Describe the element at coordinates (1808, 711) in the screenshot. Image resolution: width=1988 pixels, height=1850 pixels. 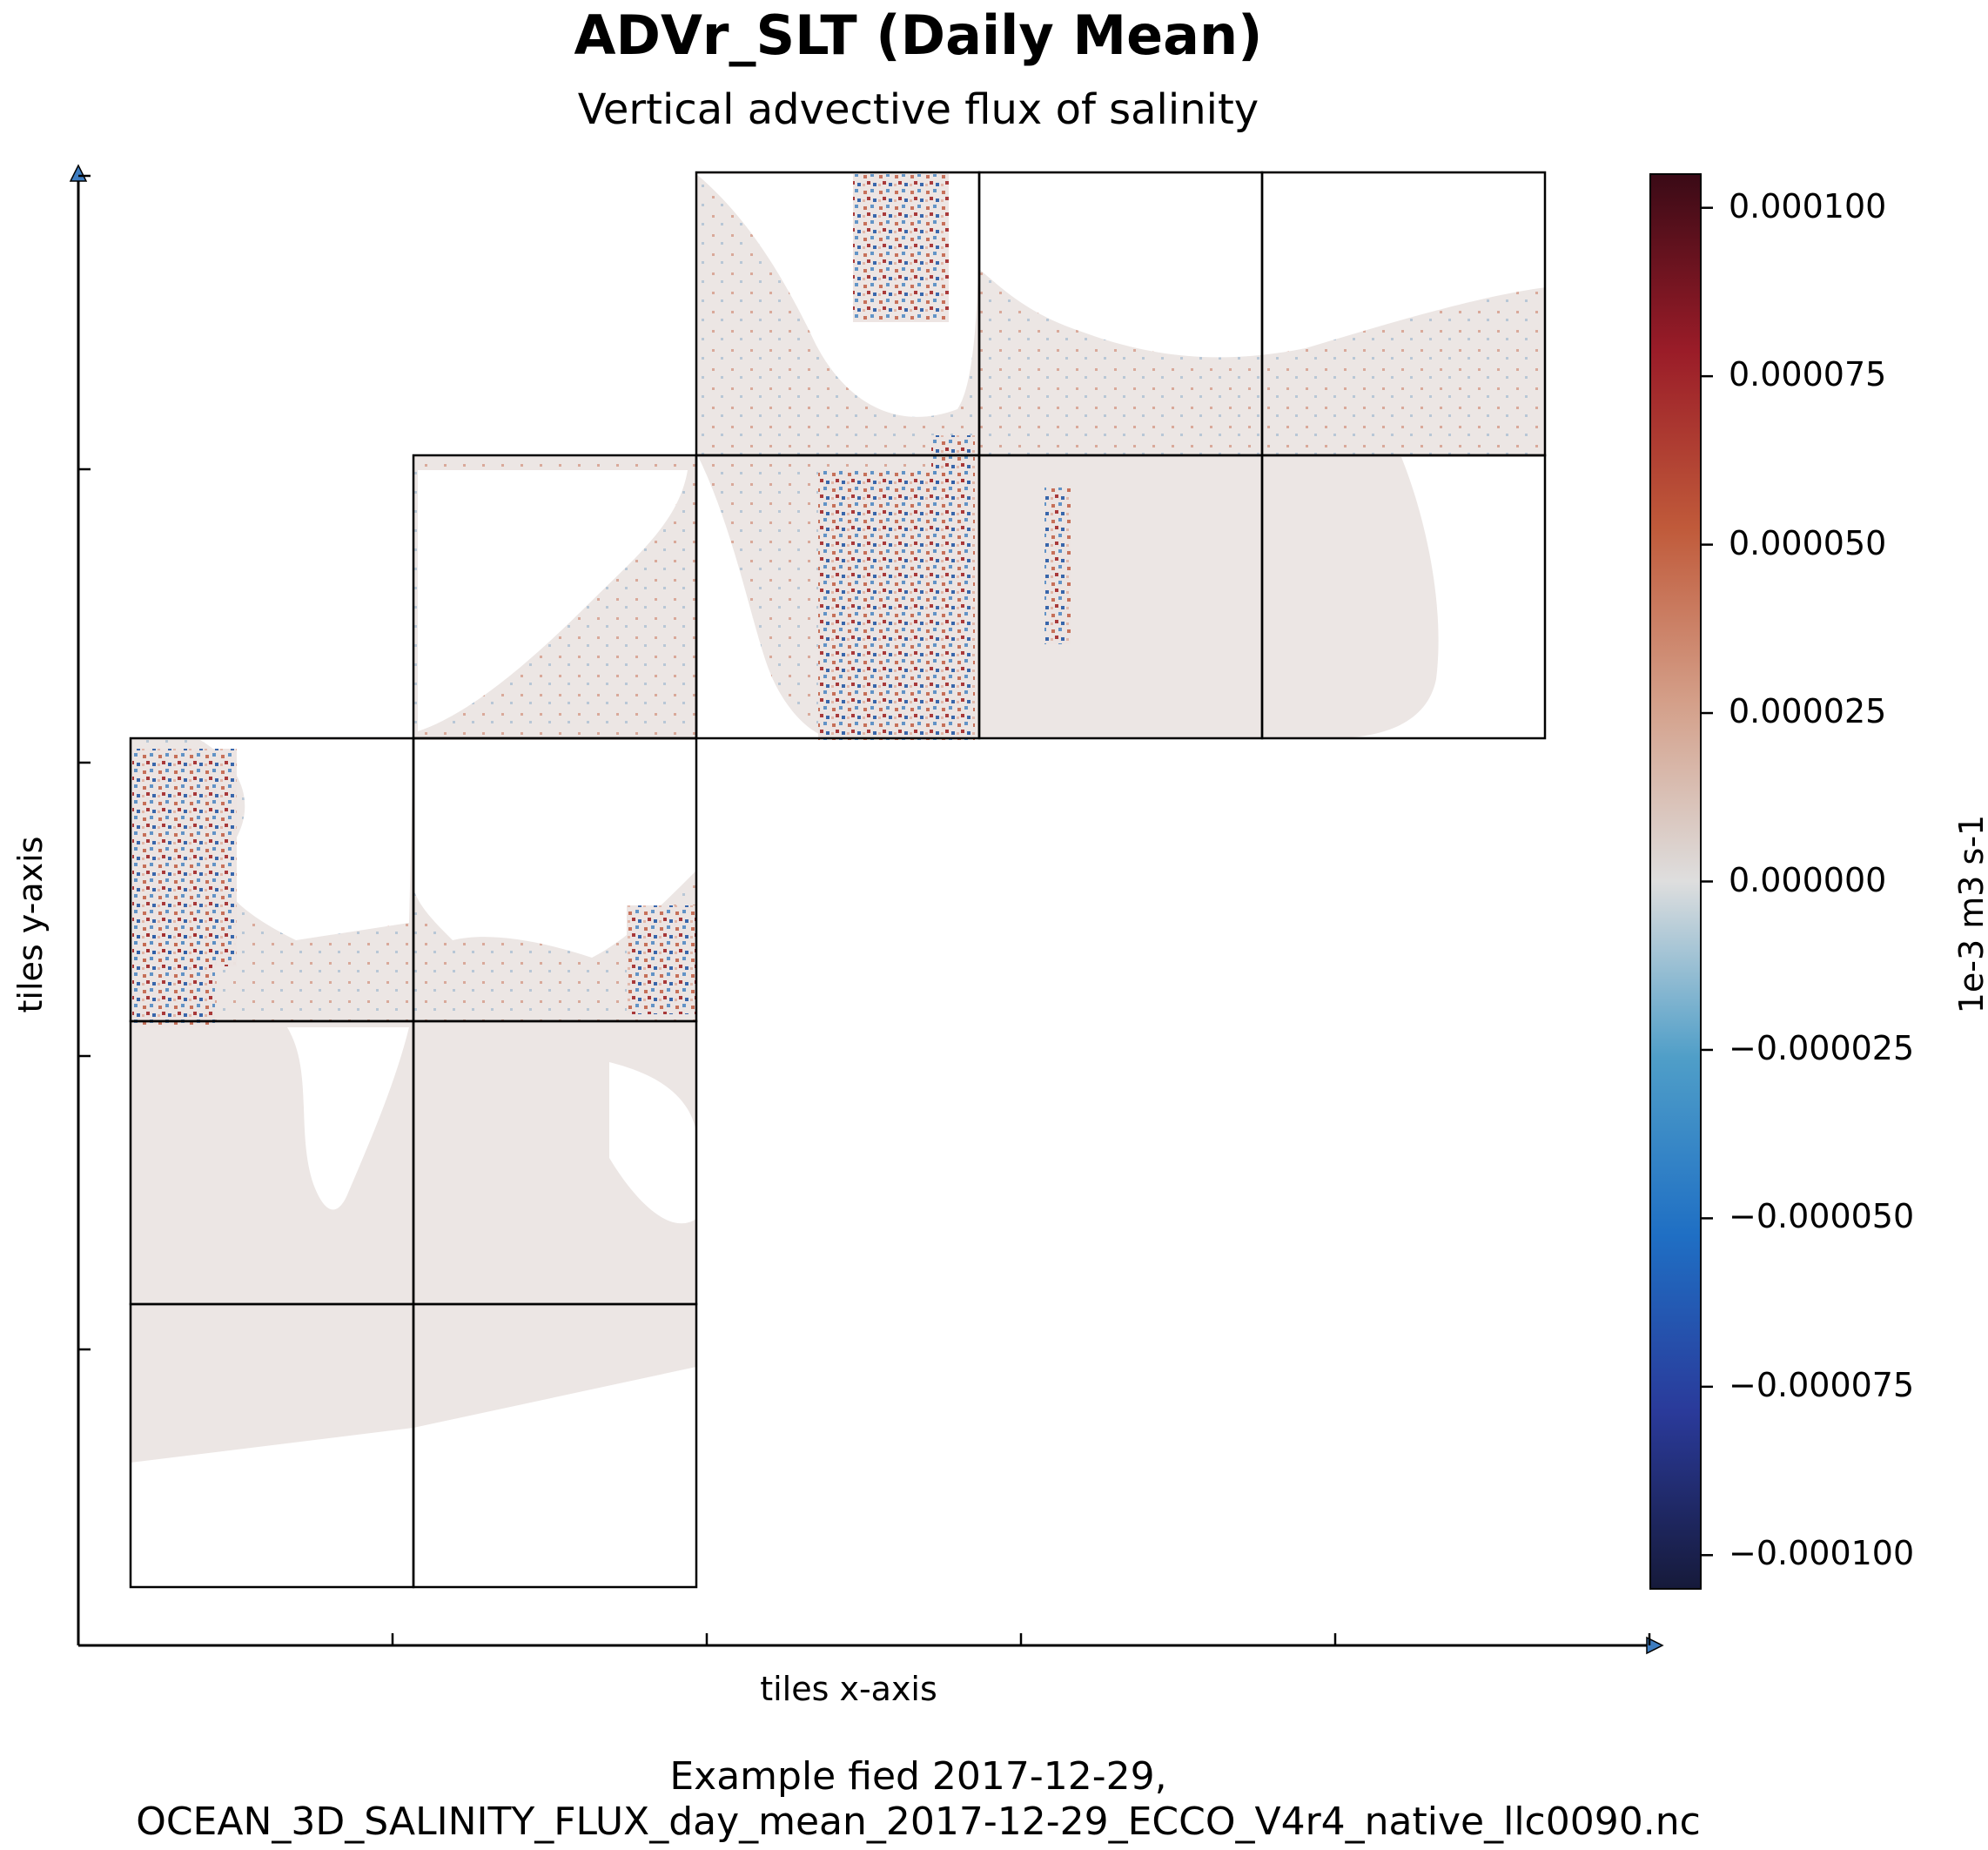
I see `colorbar-tick-label-3: 0.000025` at that location.